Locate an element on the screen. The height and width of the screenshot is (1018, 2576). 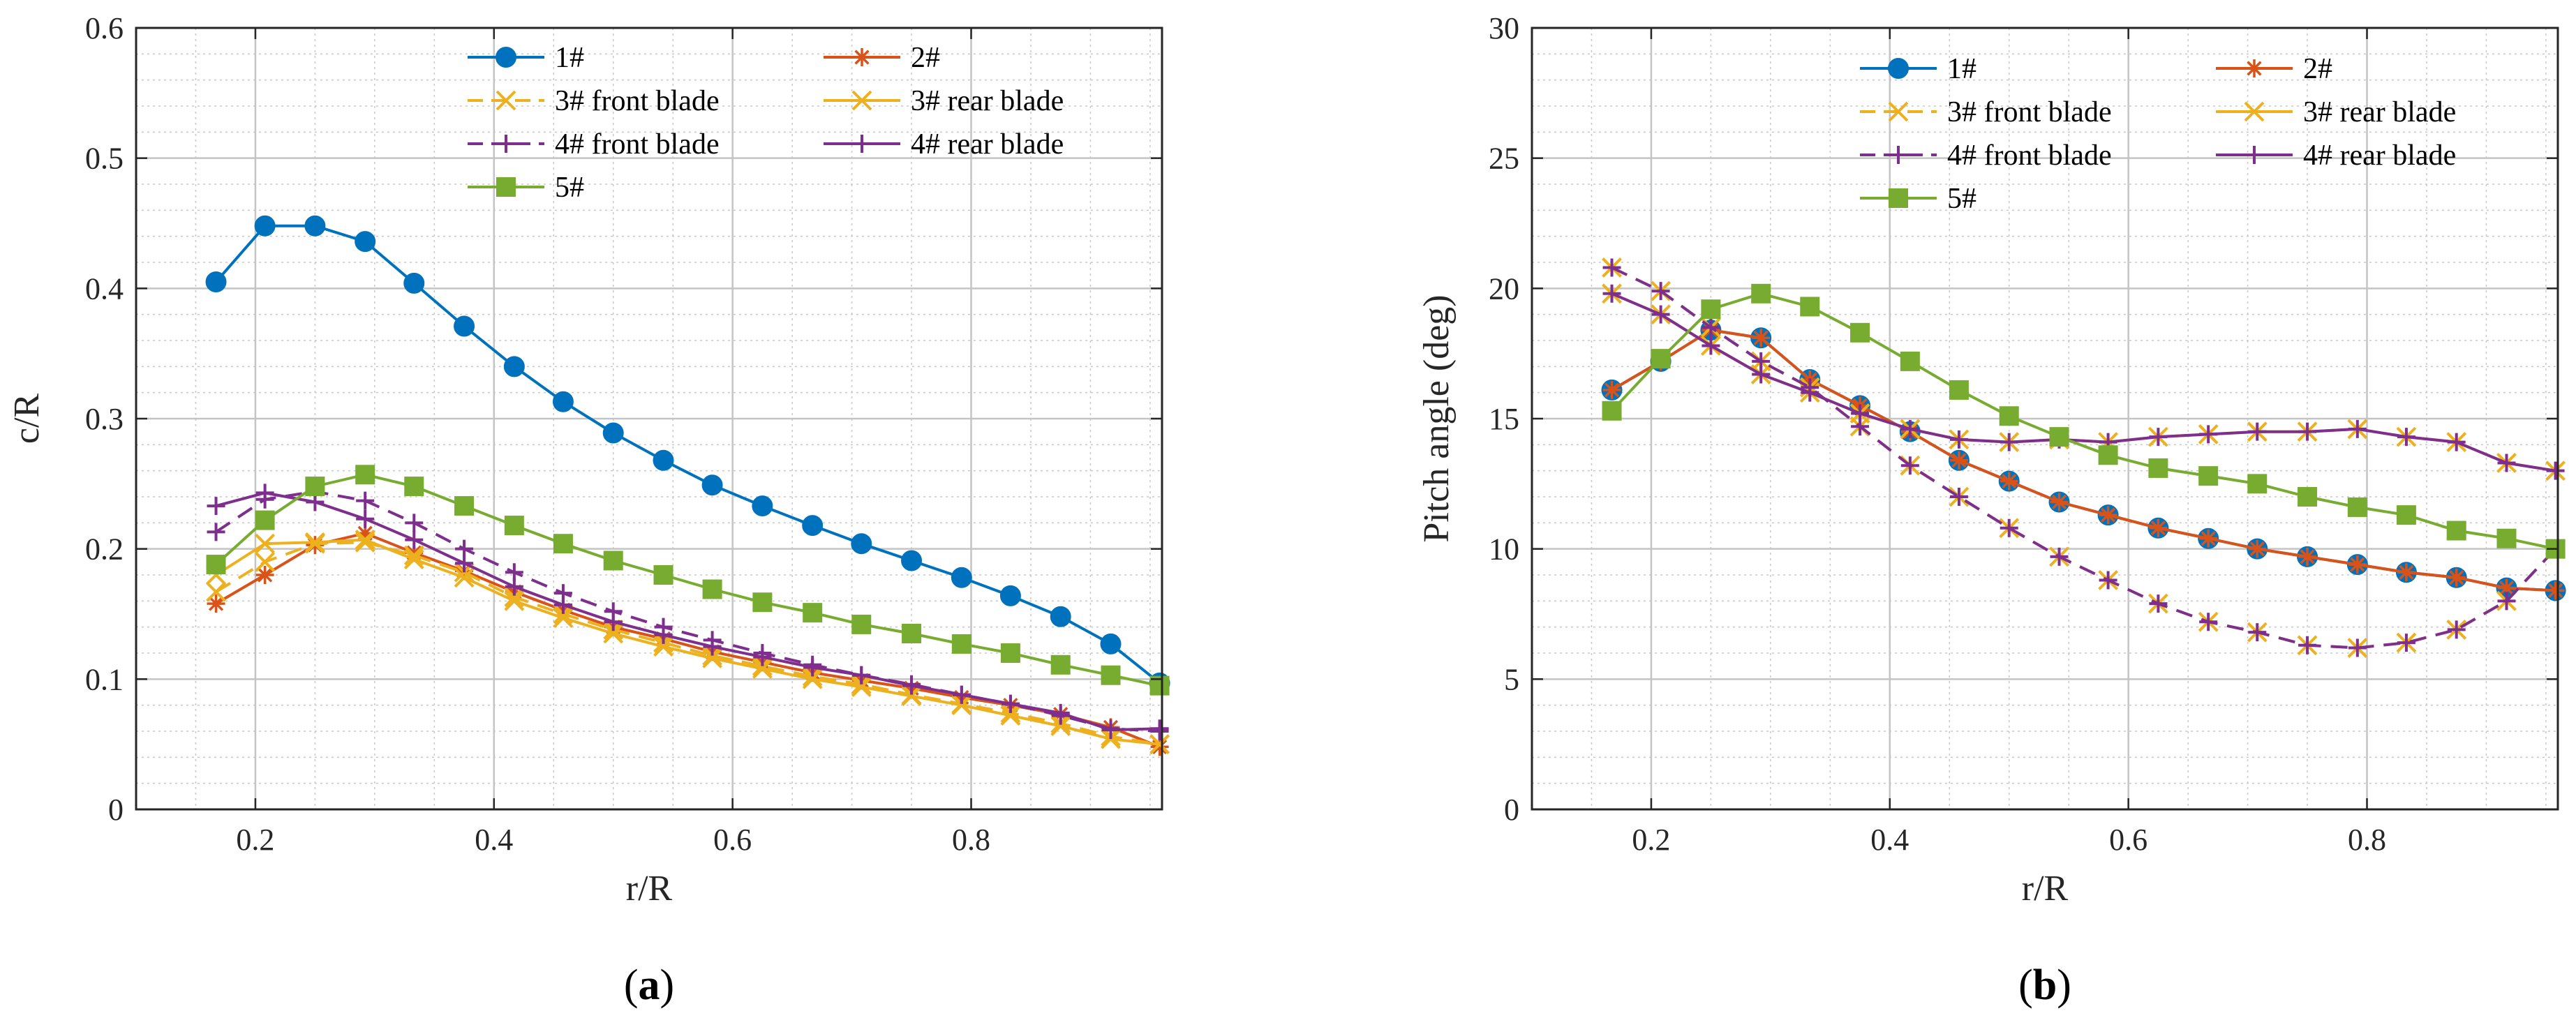
y-axis-label: Pitch angle (deg) is located at coordinates (1437, 418).